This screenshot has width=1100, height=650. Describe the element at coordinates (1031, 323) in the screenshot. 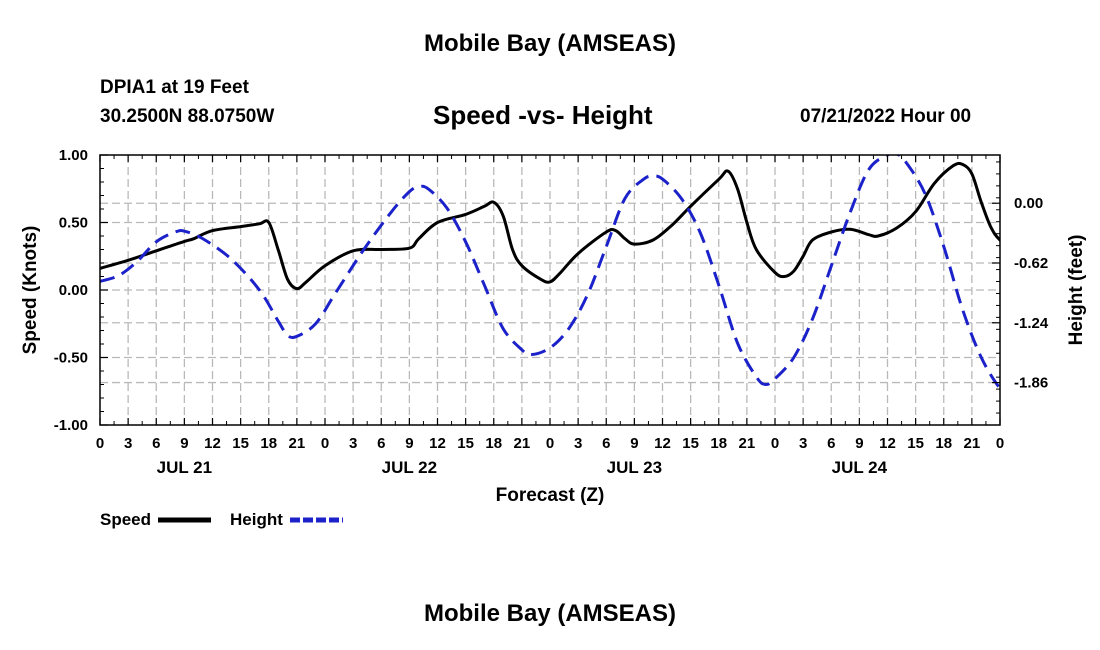

I see `y-right-tick-label: -1.24` at that location.